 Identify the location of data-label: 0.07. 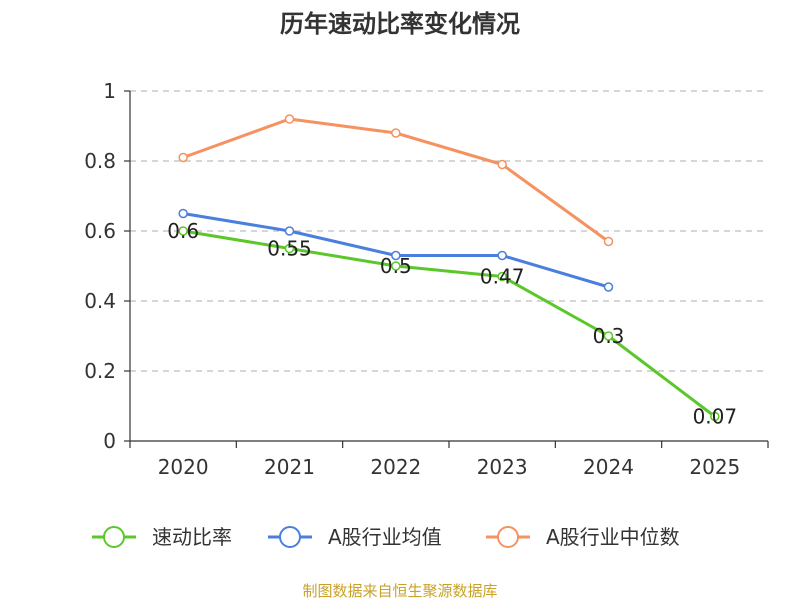
(715, 417).